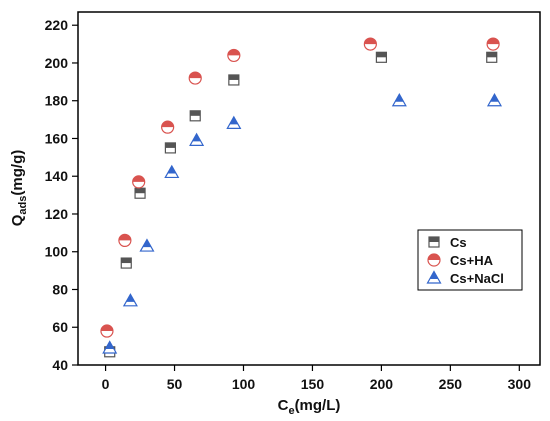  I want to click on y-tick-label: 40, so click(60, 365).